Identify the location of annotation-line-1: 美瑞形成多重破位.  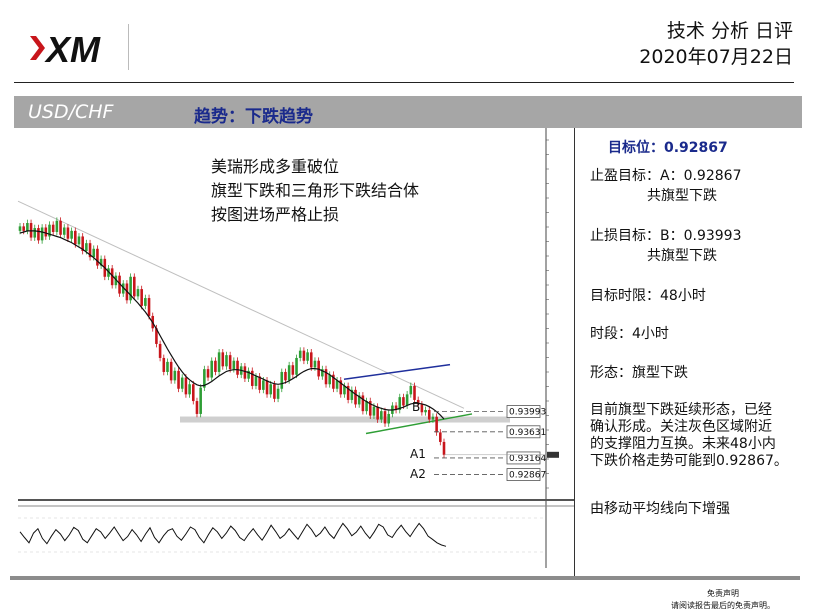
(275, 166).